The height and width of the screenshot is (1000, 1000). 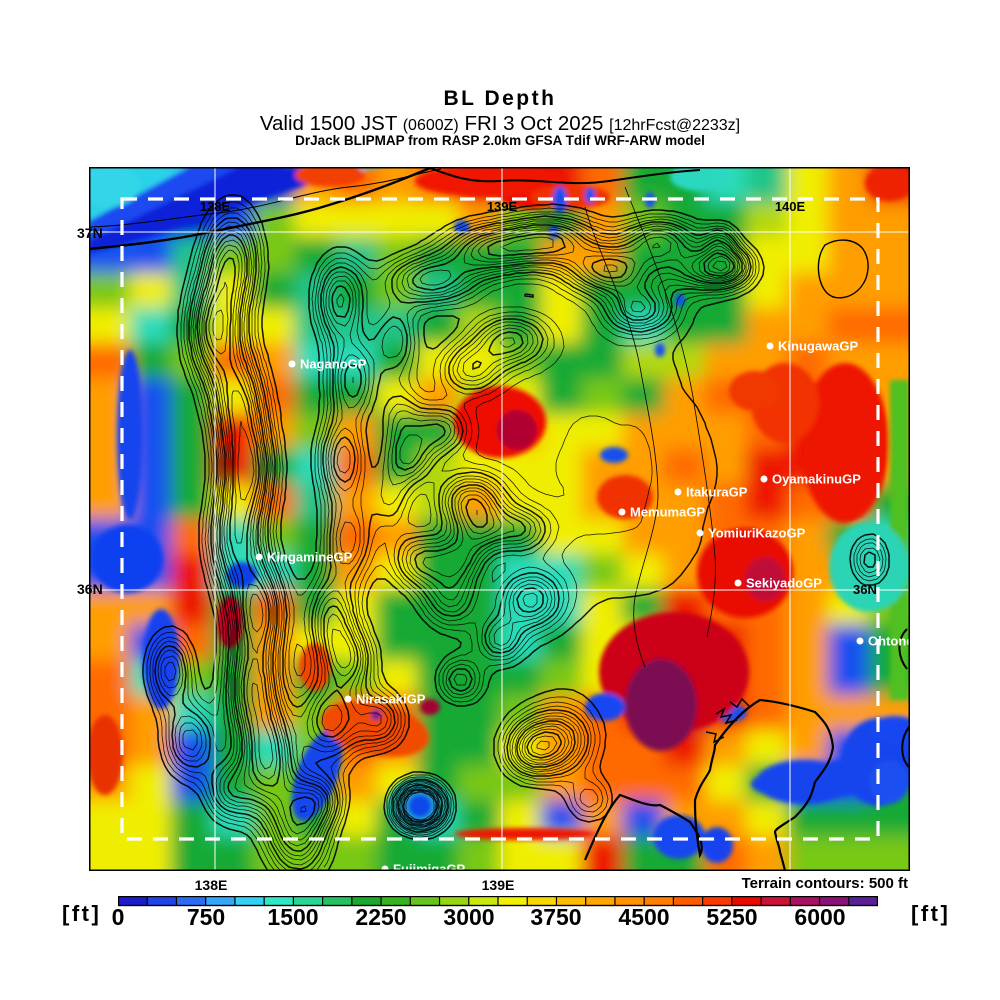 What do you see at coordinates (310, 557) in the screenshot?
I see `svg-text: KingamineGP` at bounding box center [310, 557].